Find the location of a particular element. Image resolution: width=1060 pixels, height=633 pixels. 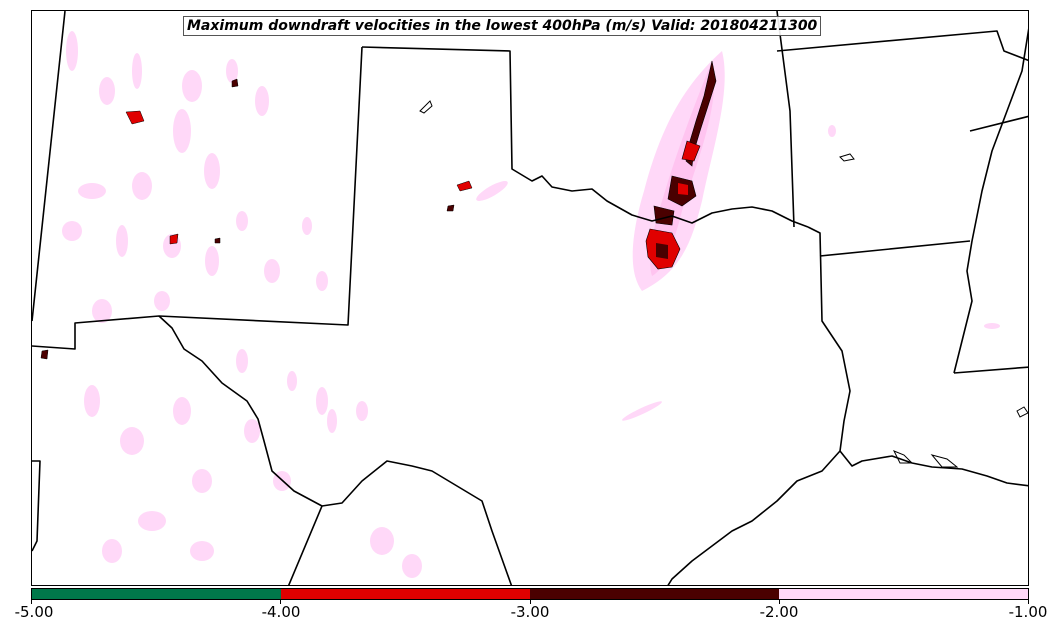

downdraft-band-oklahoma is located at coordinates (678, 171).